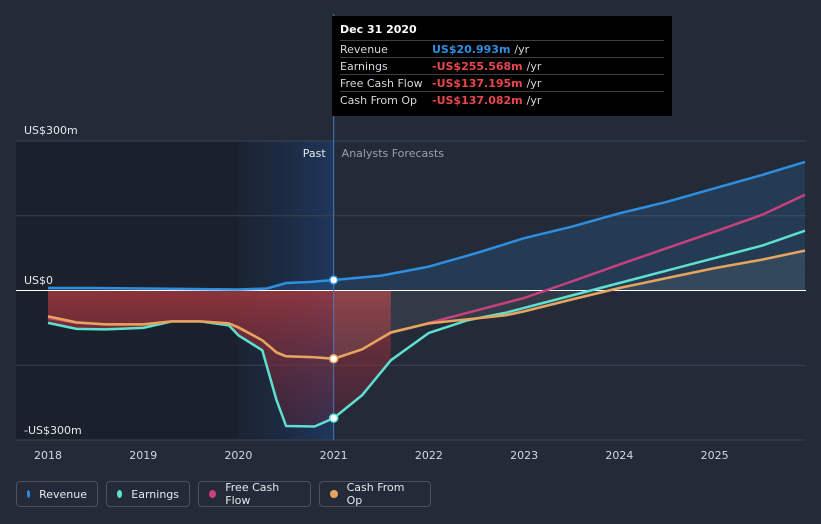 This screenshot has height=524, width=821. Describe the element at coordinates (315, 153) in the screenshot. I see `past-label: Past` at that location.